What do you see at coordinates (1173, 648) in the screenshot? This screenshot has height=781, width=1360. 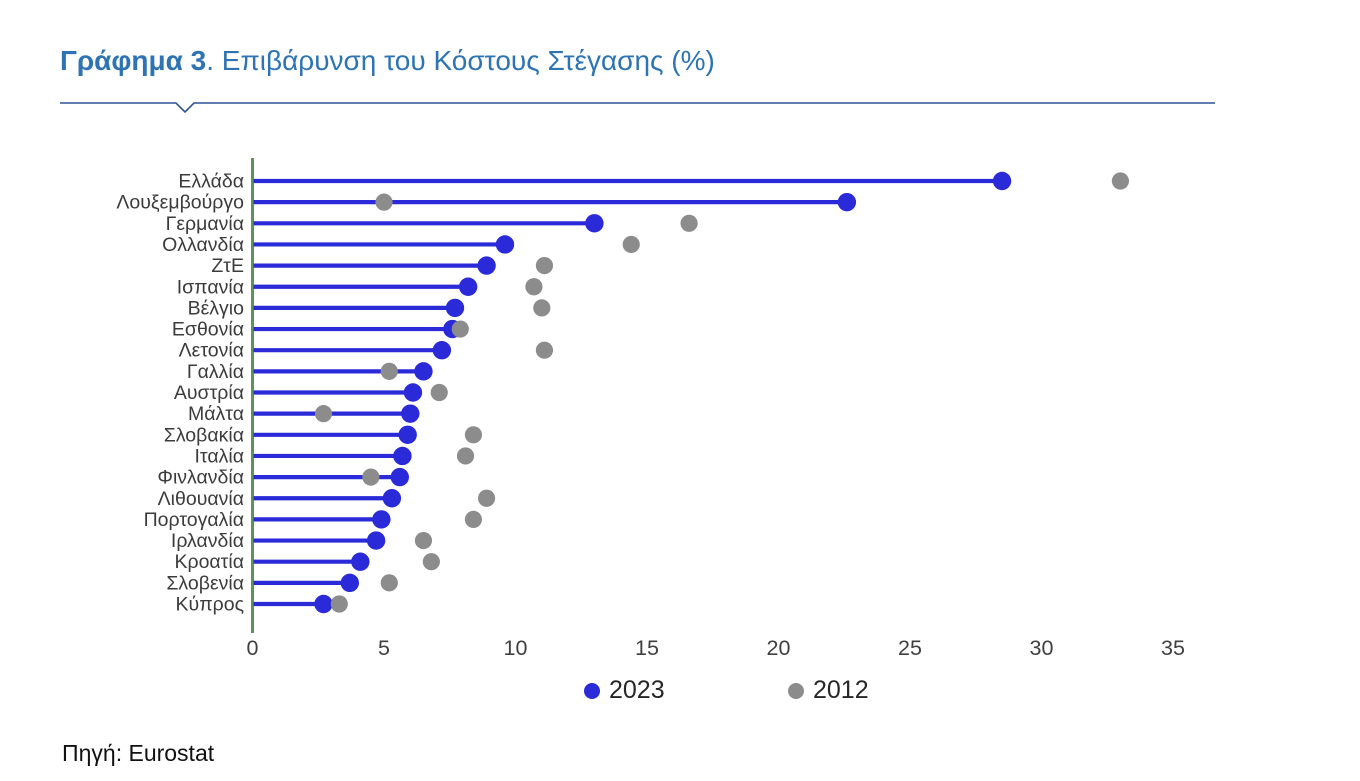 I see `x-tick-label: 35` at bounding box center [1173, 648].